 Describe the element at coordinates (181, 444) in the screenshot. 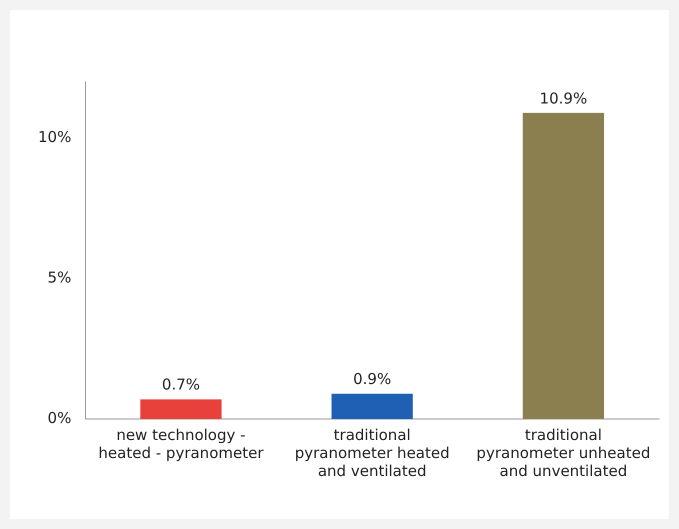

I see `x-tick-label: new technology - heated - pyranometer` at that location.